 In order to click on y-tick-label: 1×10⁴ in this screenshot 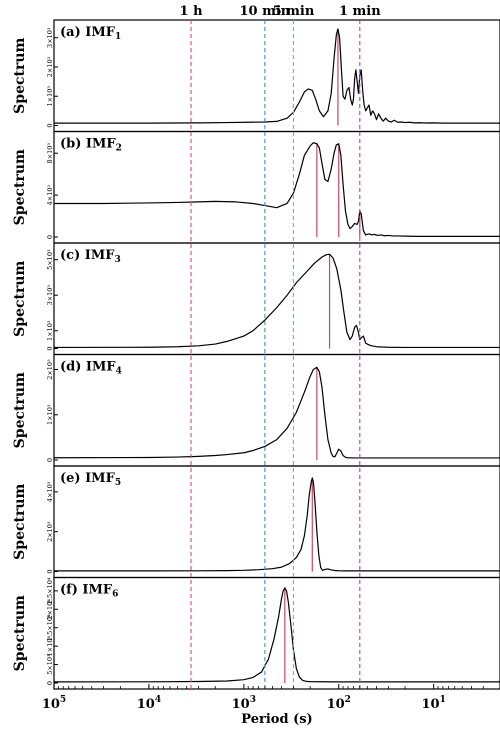, I will do `click(50, 646)`.